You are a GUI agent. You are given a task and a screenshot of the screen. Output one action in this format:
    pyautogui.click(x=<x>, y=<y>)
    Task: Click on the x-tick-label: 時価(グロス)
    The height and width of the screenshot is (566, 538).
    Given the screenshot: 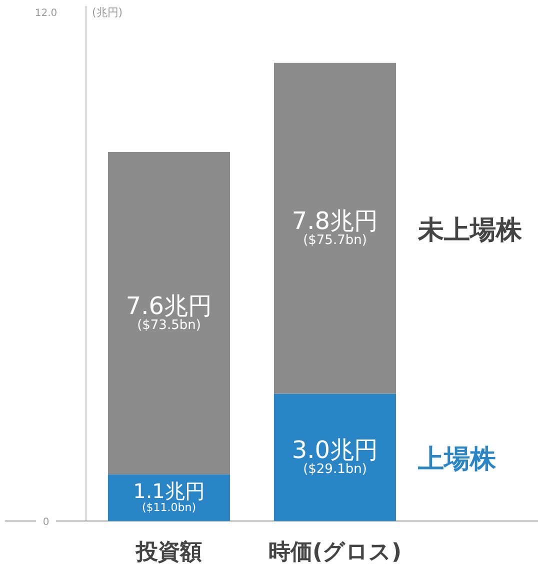 What is the action you would take?
    pyautogui.click(x=335, y=552)
    